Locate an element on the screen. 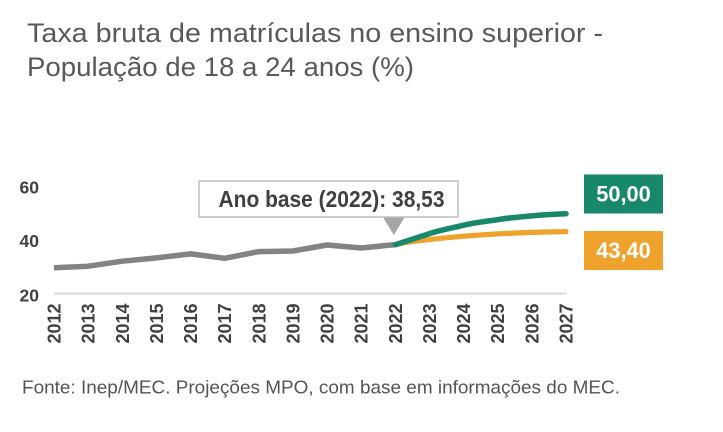 Image resolution: width=723 pixels, height=432 pixels. svg-text: 2015 is located at coordinates (157, 323).